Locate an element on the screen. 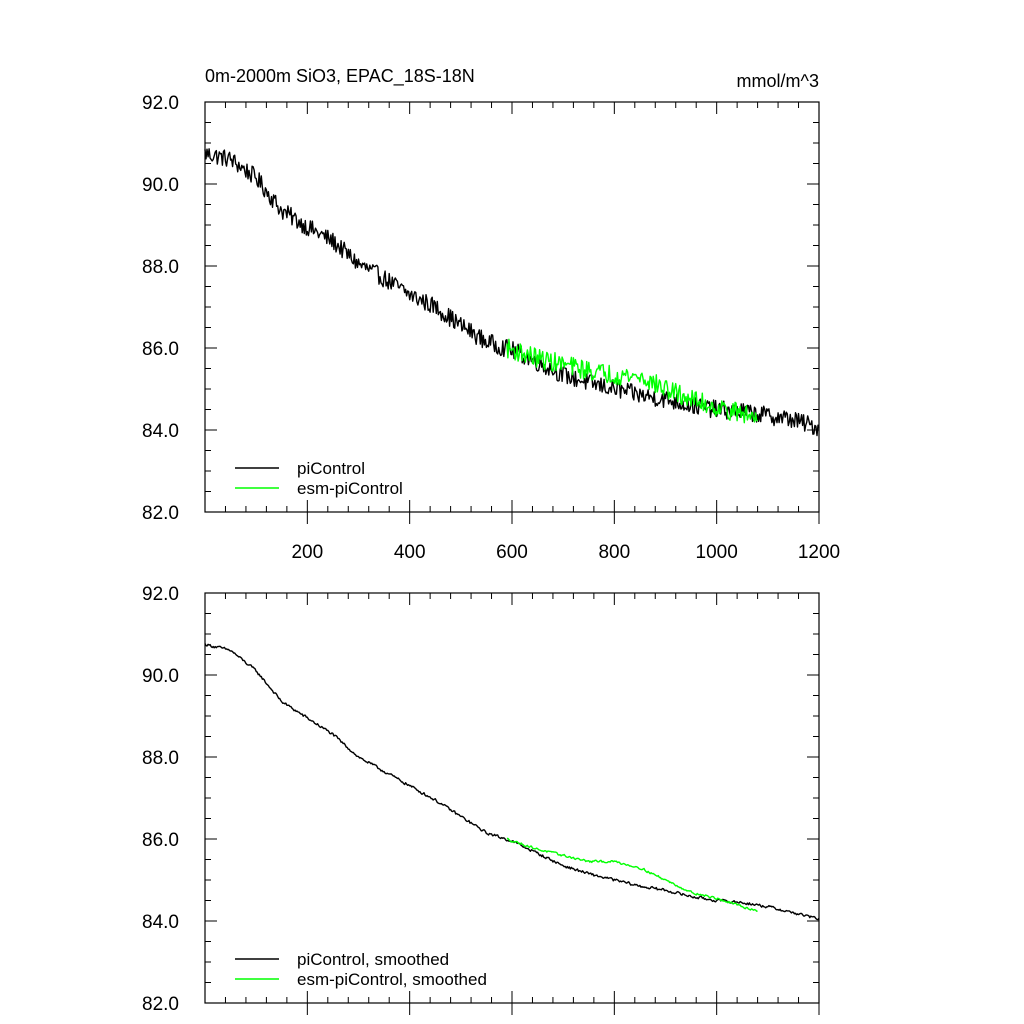 This screenshot has width=1024, height=1024. chart-title: 0m-2000m SiO3, EPAC_18S-18N is located at coordinates (340, 76).